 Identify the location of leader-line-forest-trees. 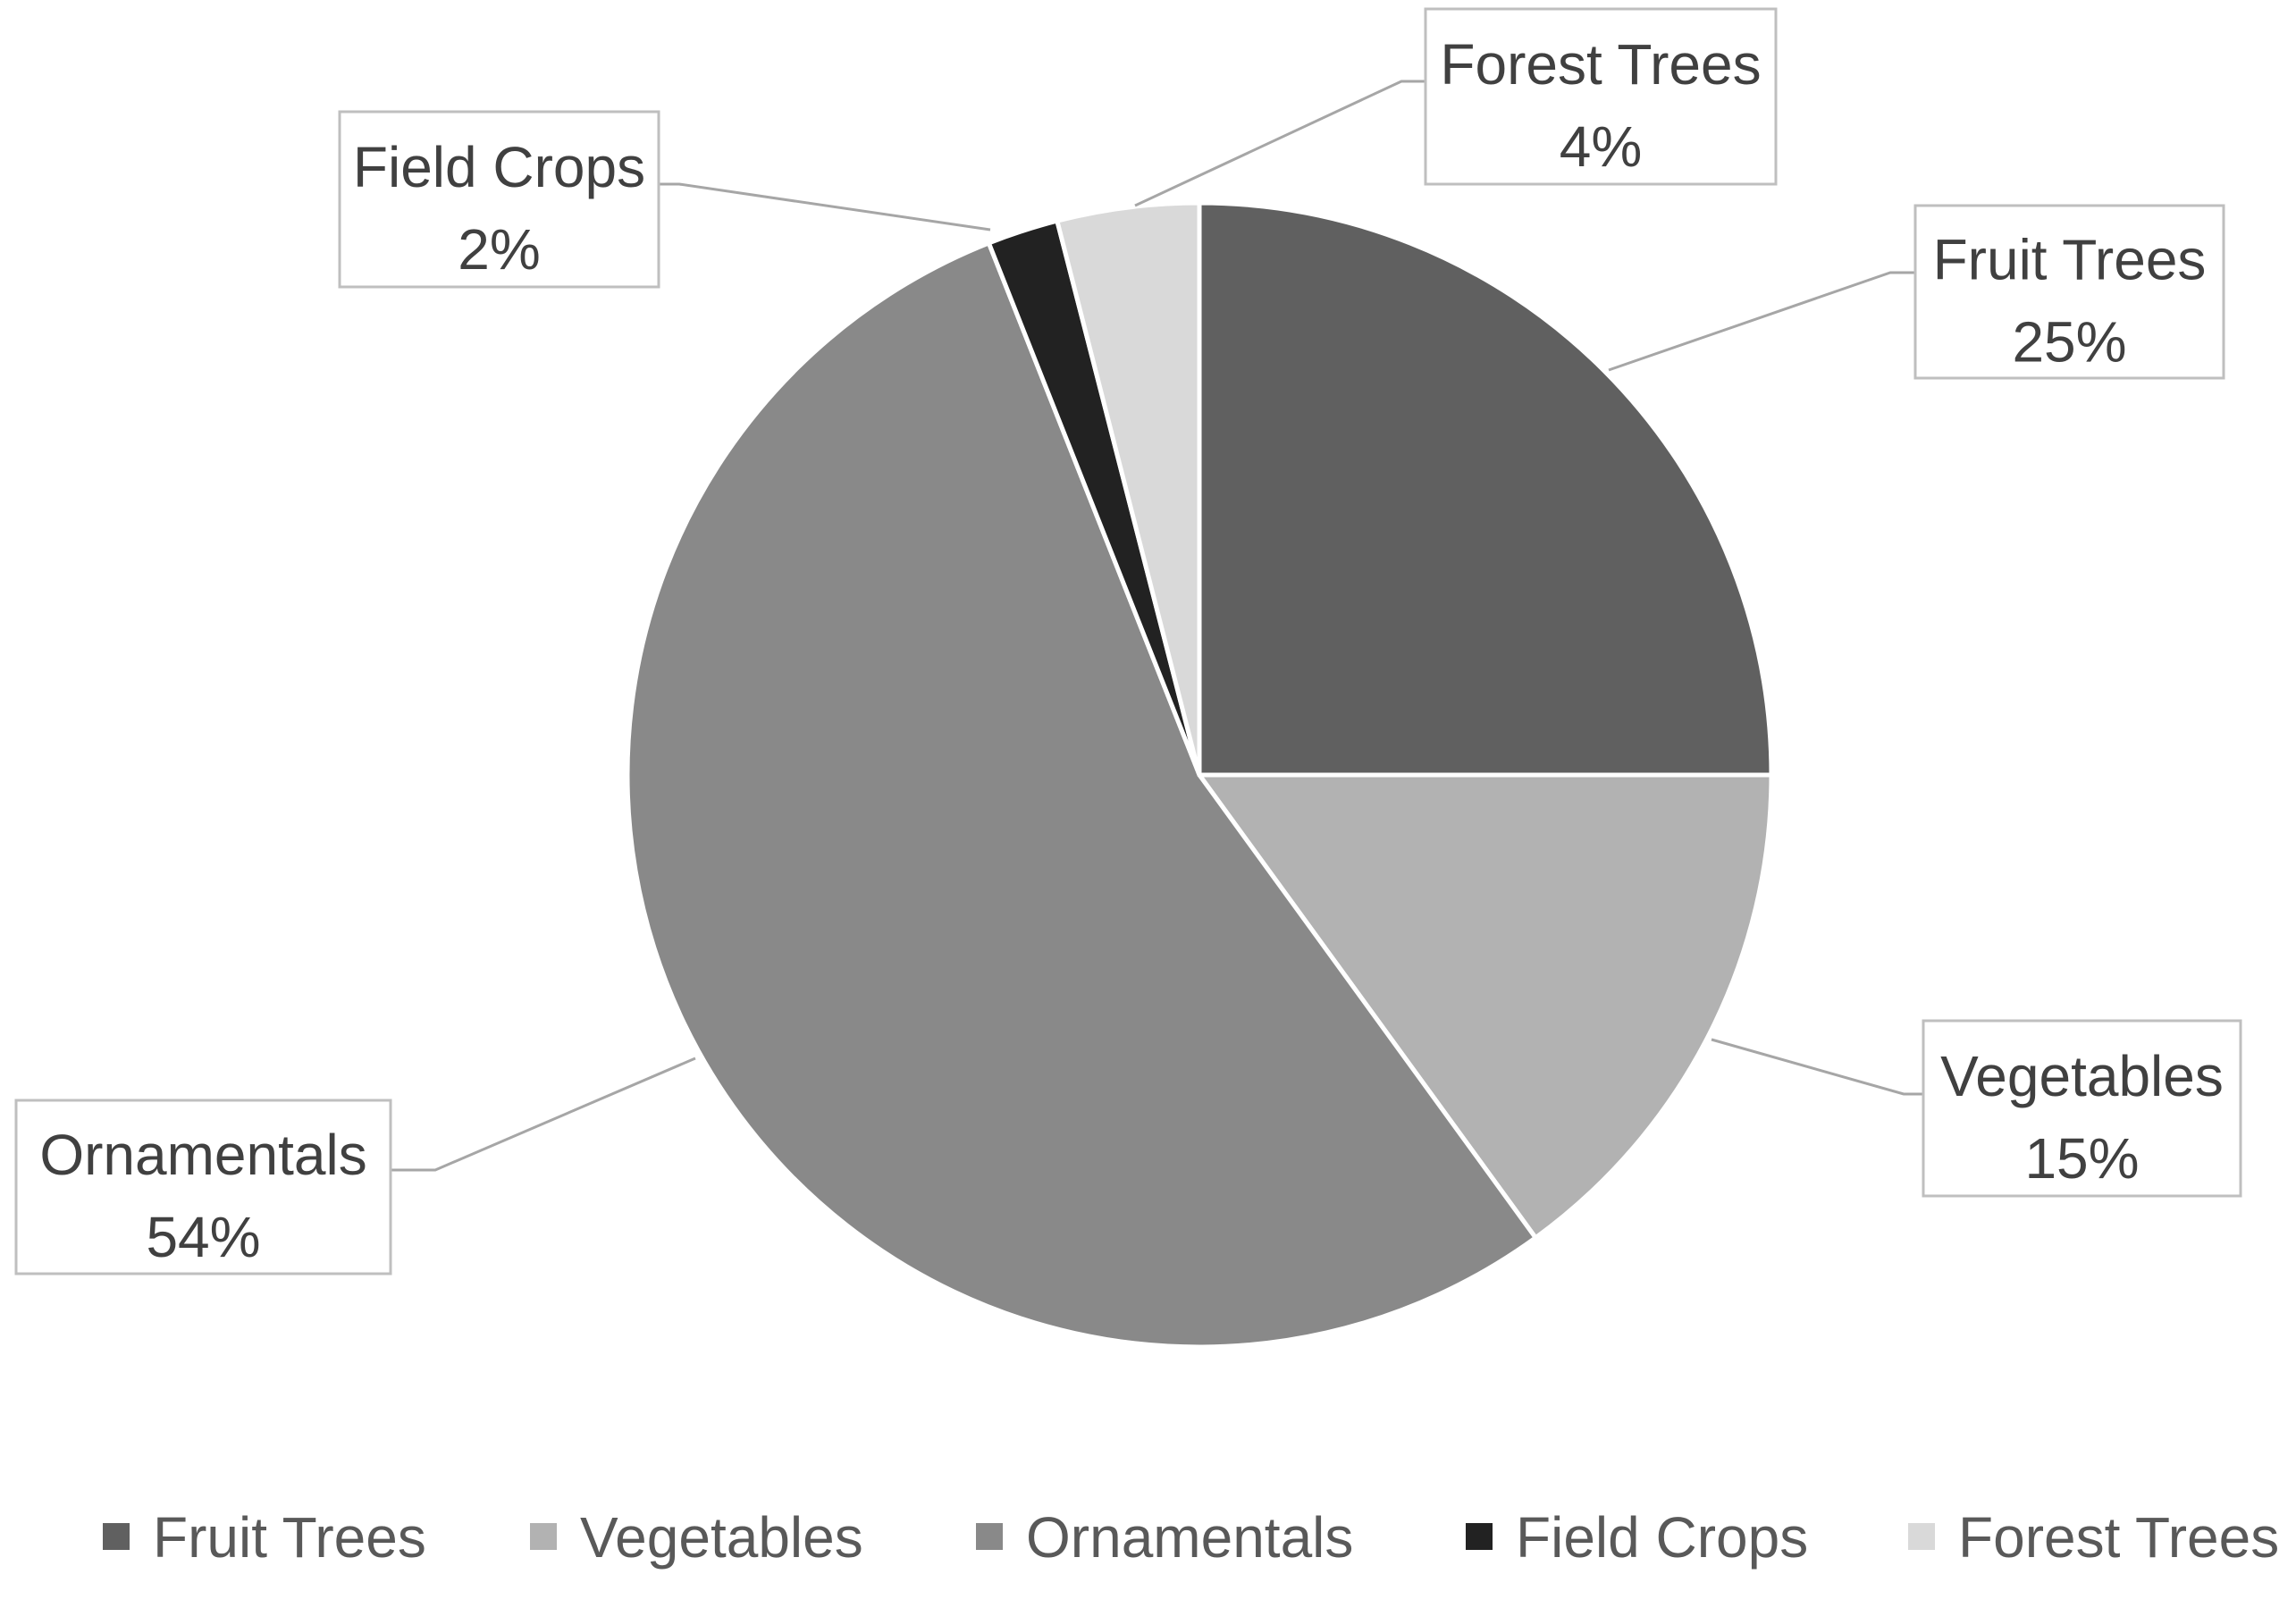
(1280, 143).